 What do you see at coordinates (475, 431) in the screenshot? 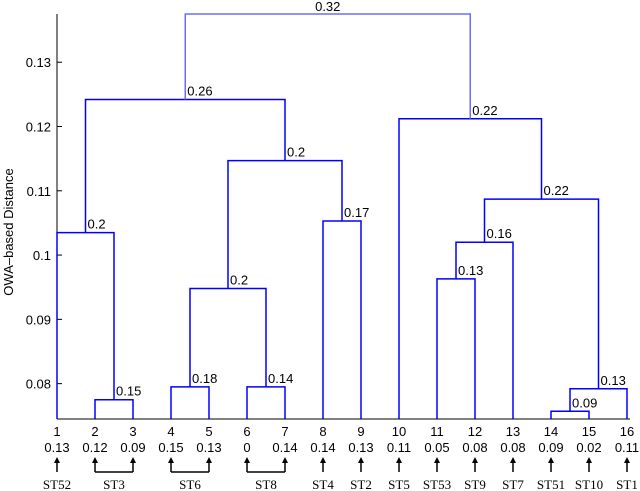
I see `leaf-index: 12` at bounding box center [475, 431].